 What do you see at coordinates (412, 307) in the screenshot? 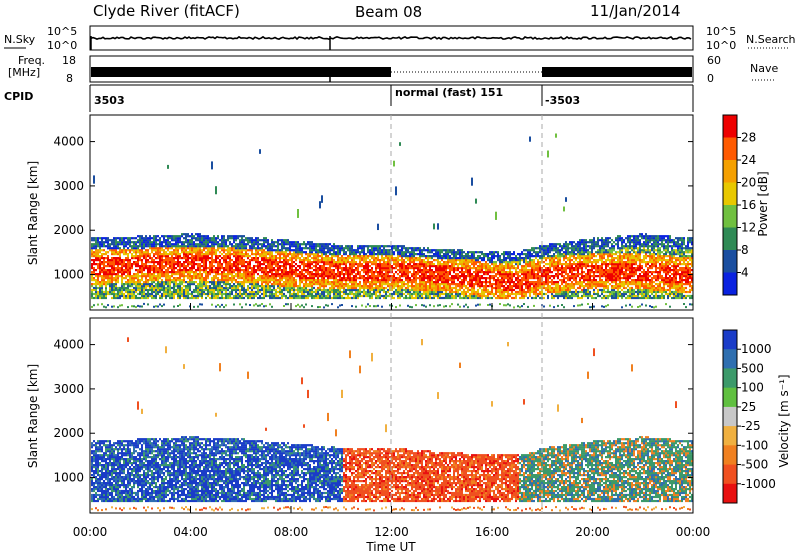
I see `ground-cell` at bounding box center [412, 307].